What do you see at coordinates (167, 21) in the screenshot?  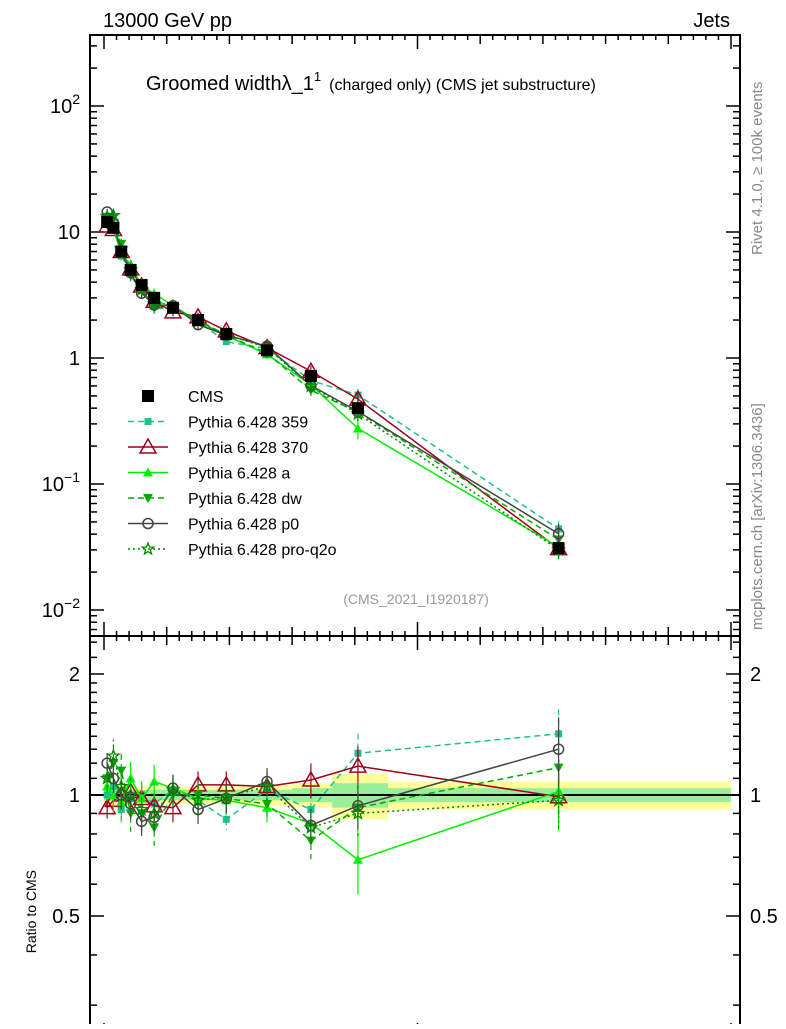 I see `header-process: 13000 GeV pp` at bounding box center [167, 21].